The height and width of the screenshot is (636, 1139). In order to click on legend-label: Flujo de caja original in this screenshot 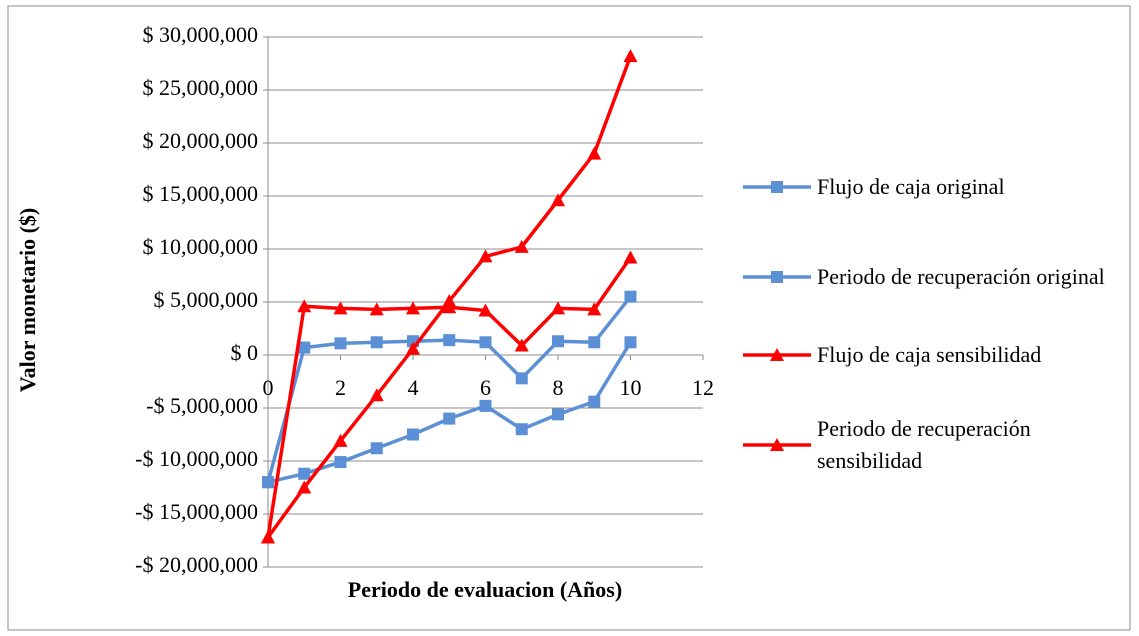, I will do `click(911, 186)`.